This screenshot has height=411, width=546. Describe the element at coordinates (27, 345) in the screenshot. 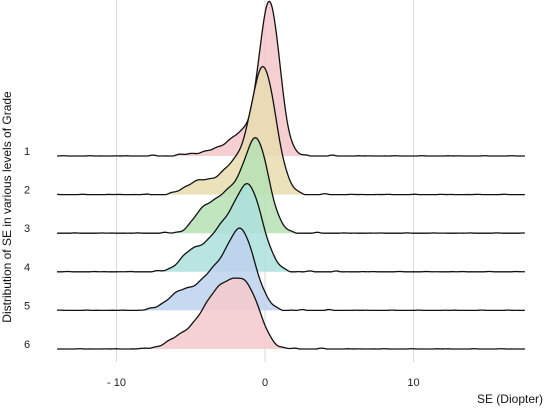

I see `y-tick-label: 6` at that location.